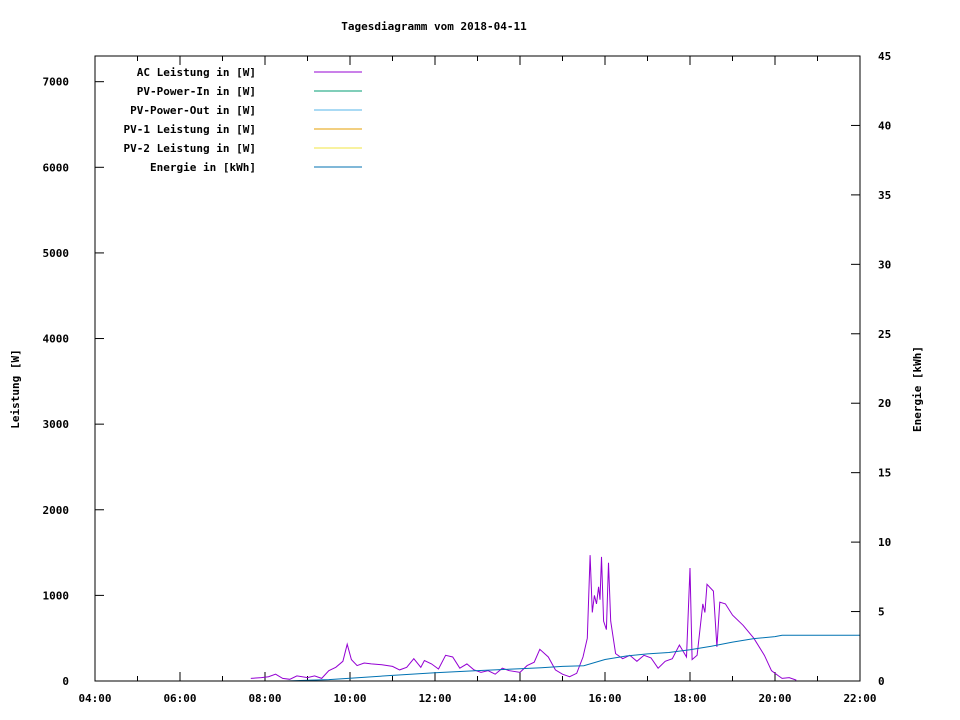 The width and height of the screenshot is (960, 720). I want to click on y2-tick-label: 10, so click(884, 542).